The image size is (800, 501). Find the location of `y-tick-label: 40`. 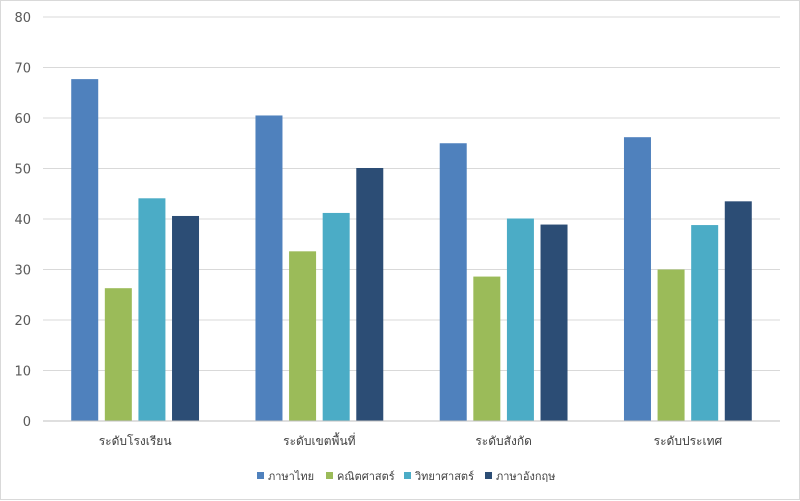

y-tick-label: 40 is located at coordinates (22, 220).